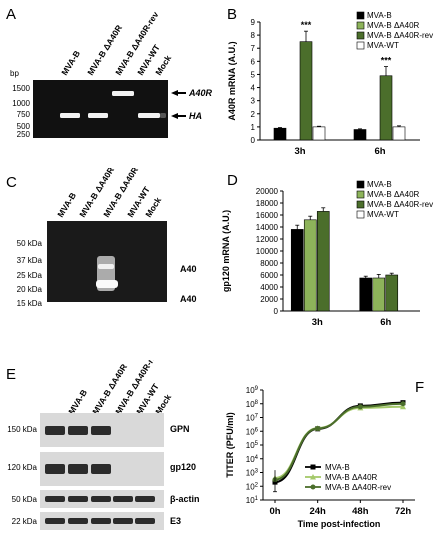 The width and height of the screenshot is (446, 550). I want to click on x-tick-label: 0h, so click(274, 511).